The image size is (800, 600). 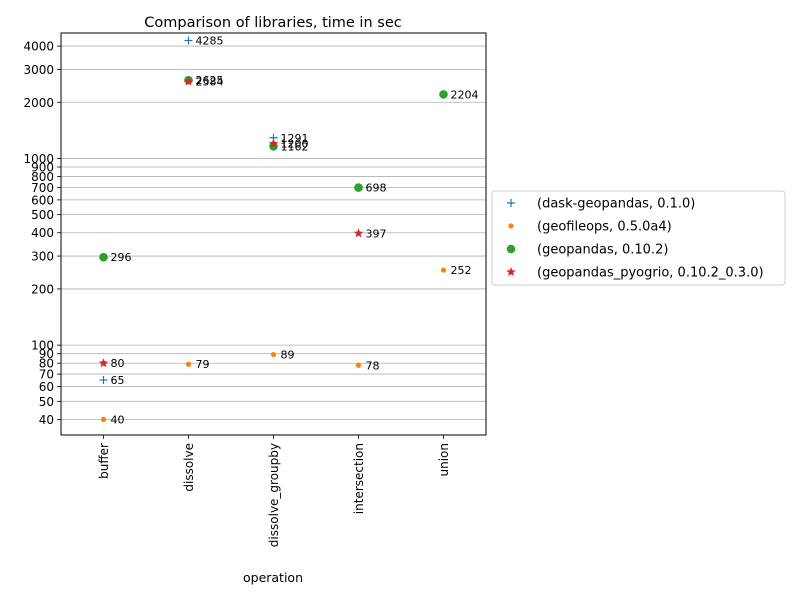 What do you see at coordinates (616, 204) in the screenshot?
I see `legend-label: (dask-geopandas, 0.1.0)` at bounding box center [616, 204].